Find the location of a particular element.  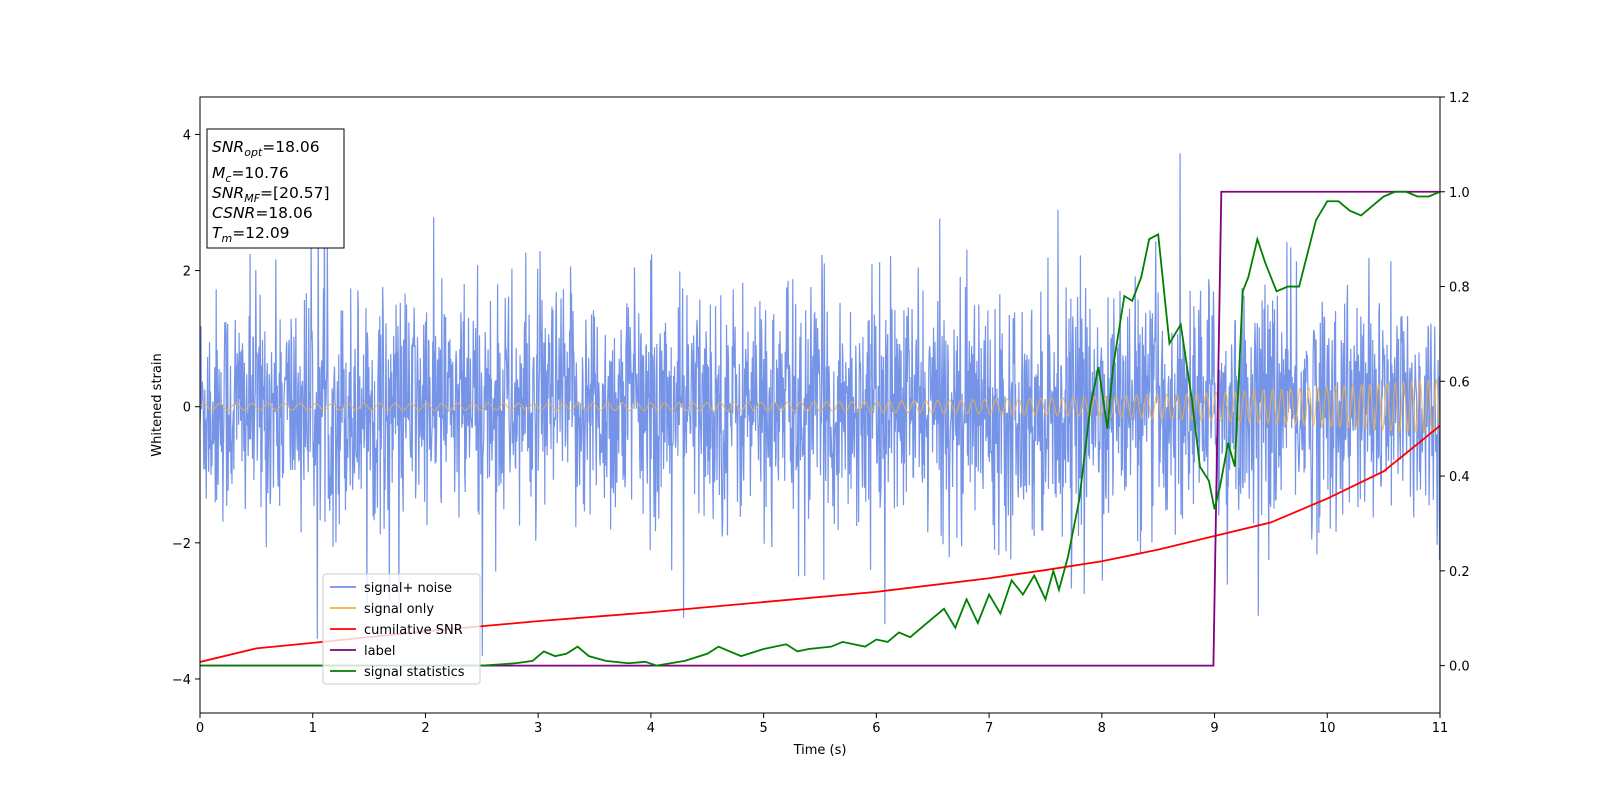

legend-label: signal+ noise is located at coordinates (408, 588).